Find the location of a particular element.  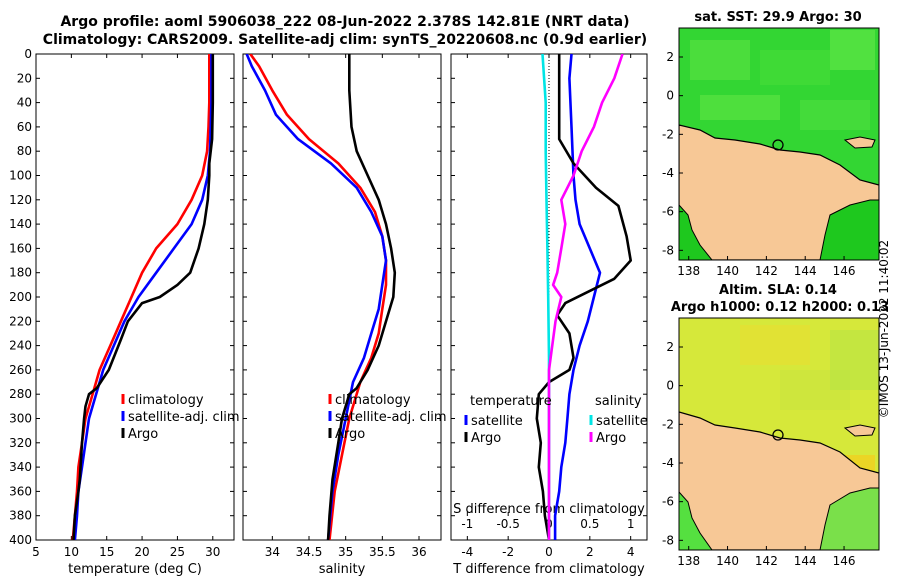

sal-xtick-label: 35 is located at coordinates (345, 552).